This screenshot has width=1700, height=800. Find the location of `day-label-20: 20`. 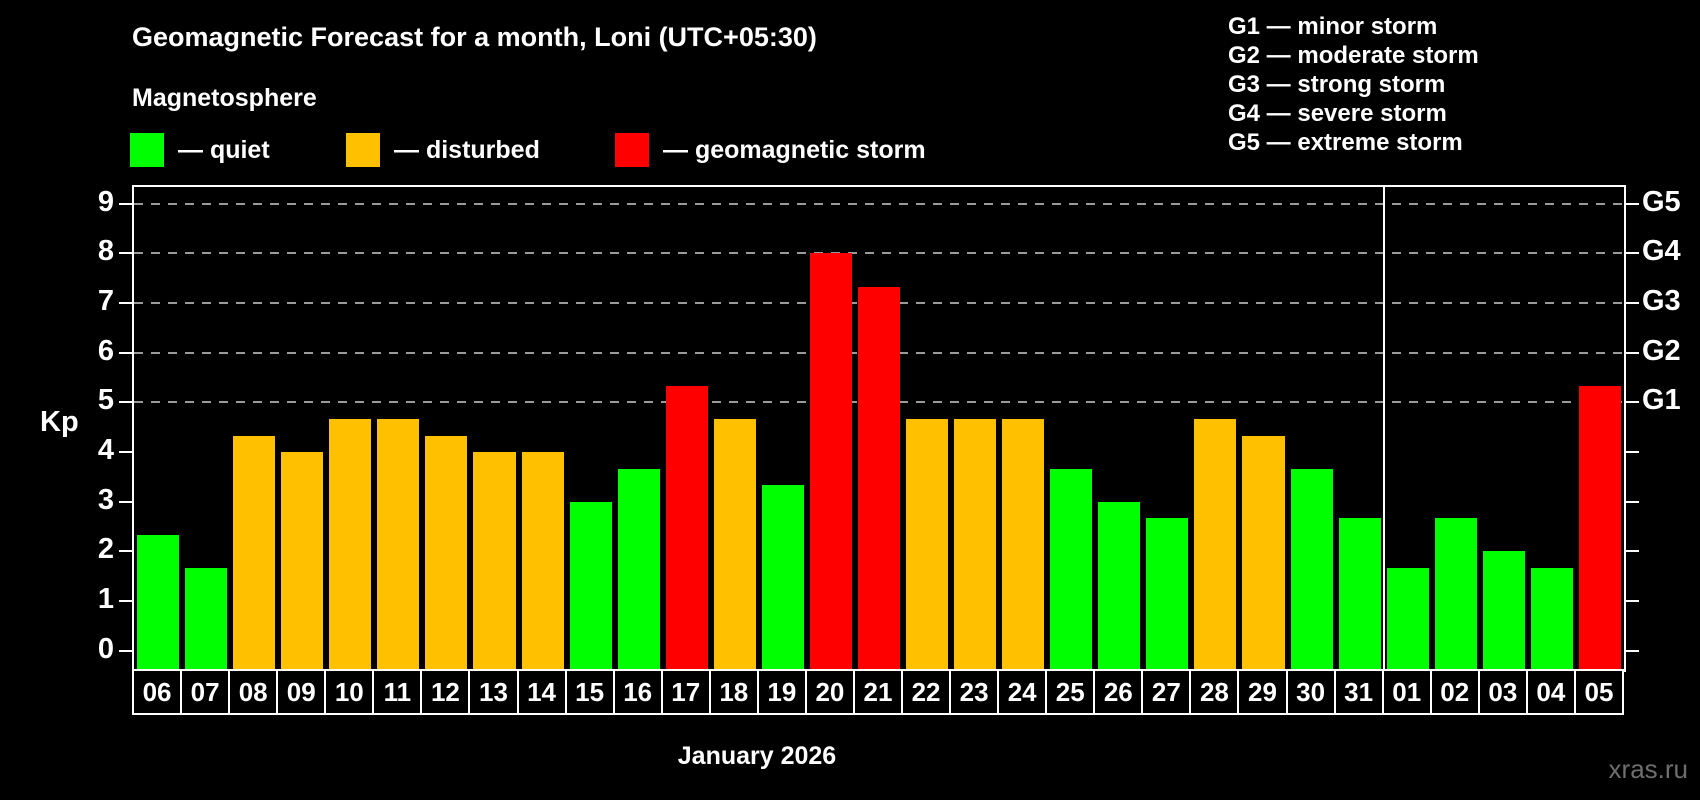

day-label-20: 20 is located at coordinates (829, 692).